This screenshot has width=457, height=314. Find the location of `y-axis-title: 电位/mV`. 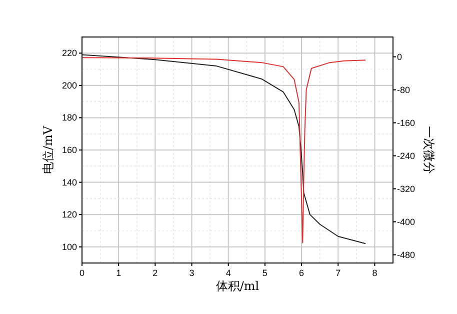

y-axis-title: 电位/mV is located at coordinates (48, 150).